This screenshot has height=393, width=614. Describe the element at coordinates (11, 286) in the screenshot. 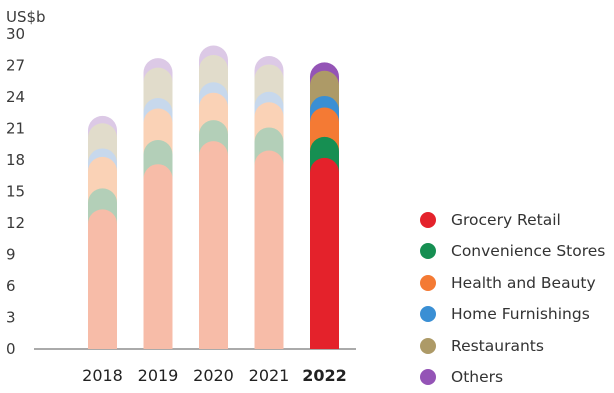

I see `y-tick-label: 6` at that location.